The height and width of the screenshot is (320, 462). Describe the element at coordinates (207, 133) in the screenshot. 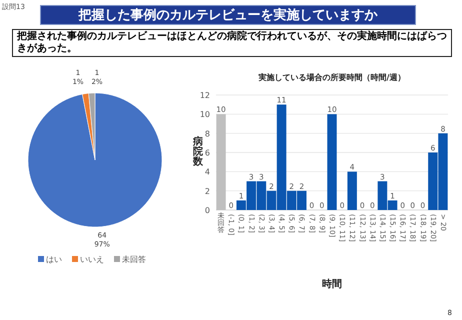

I see `y-tick-label: 8` at that location.